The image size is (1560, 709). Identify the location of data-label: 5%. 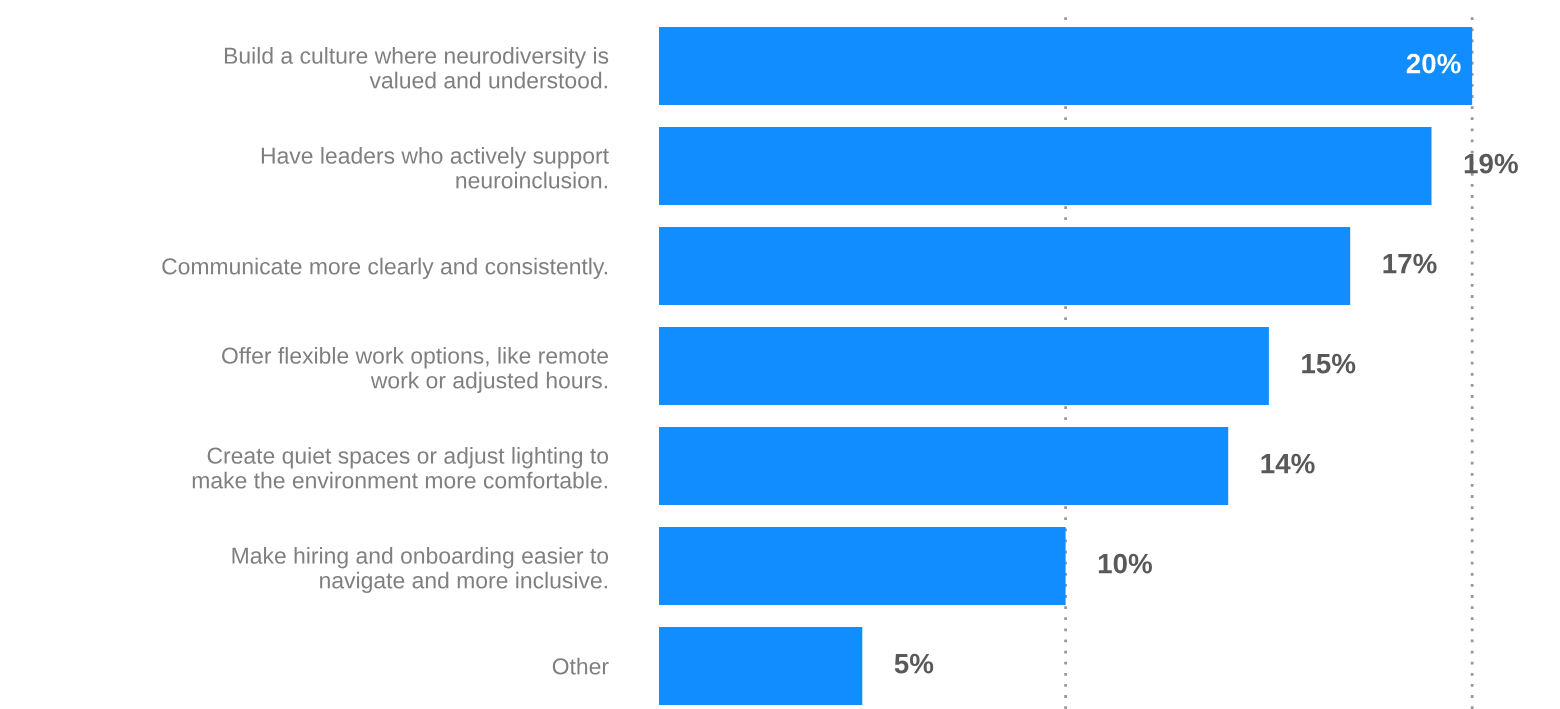
(914, 663).